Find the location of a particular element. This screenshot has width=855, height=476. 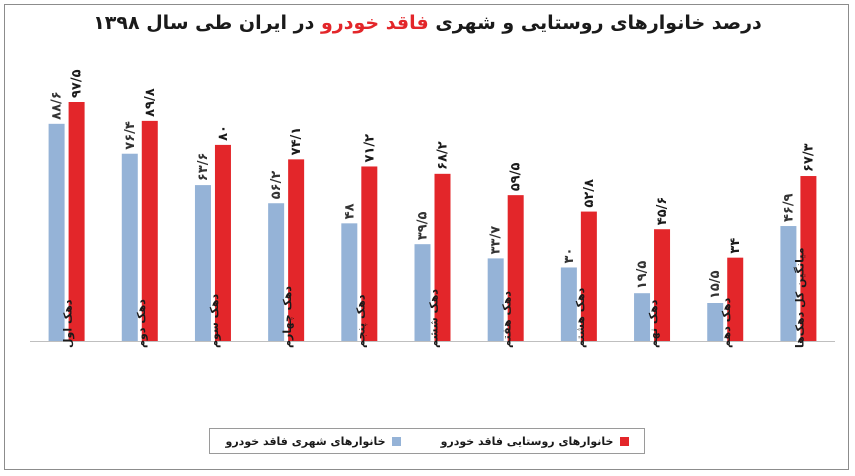

value-label-rural-10: ۶۷/۳ is located at coordinates (808, 157).